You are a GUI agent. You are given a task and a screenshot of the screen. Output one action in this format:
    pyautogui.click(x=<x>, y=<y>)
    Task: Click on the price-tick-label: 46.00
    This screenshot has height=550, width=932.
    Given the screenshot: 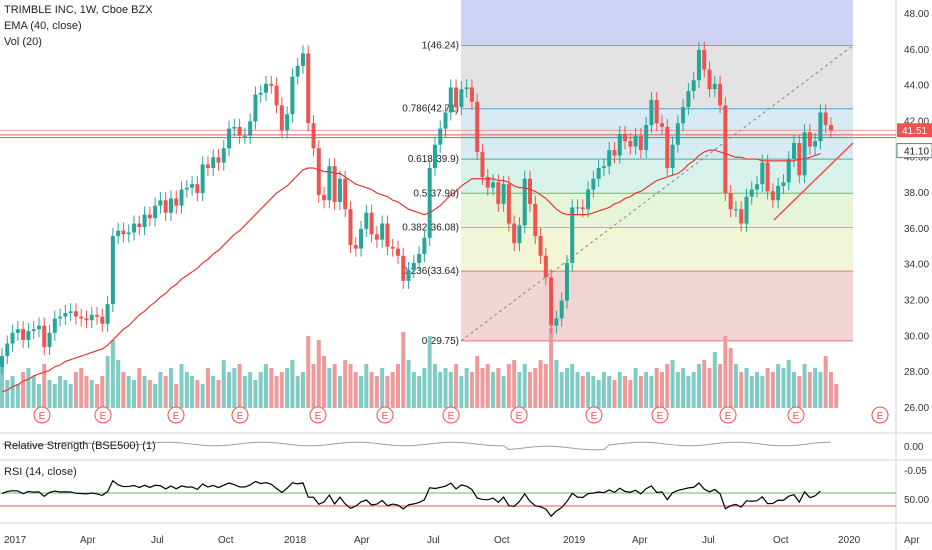 What is the action you would take?
    pyautogui.click(x=916, y=50)
    